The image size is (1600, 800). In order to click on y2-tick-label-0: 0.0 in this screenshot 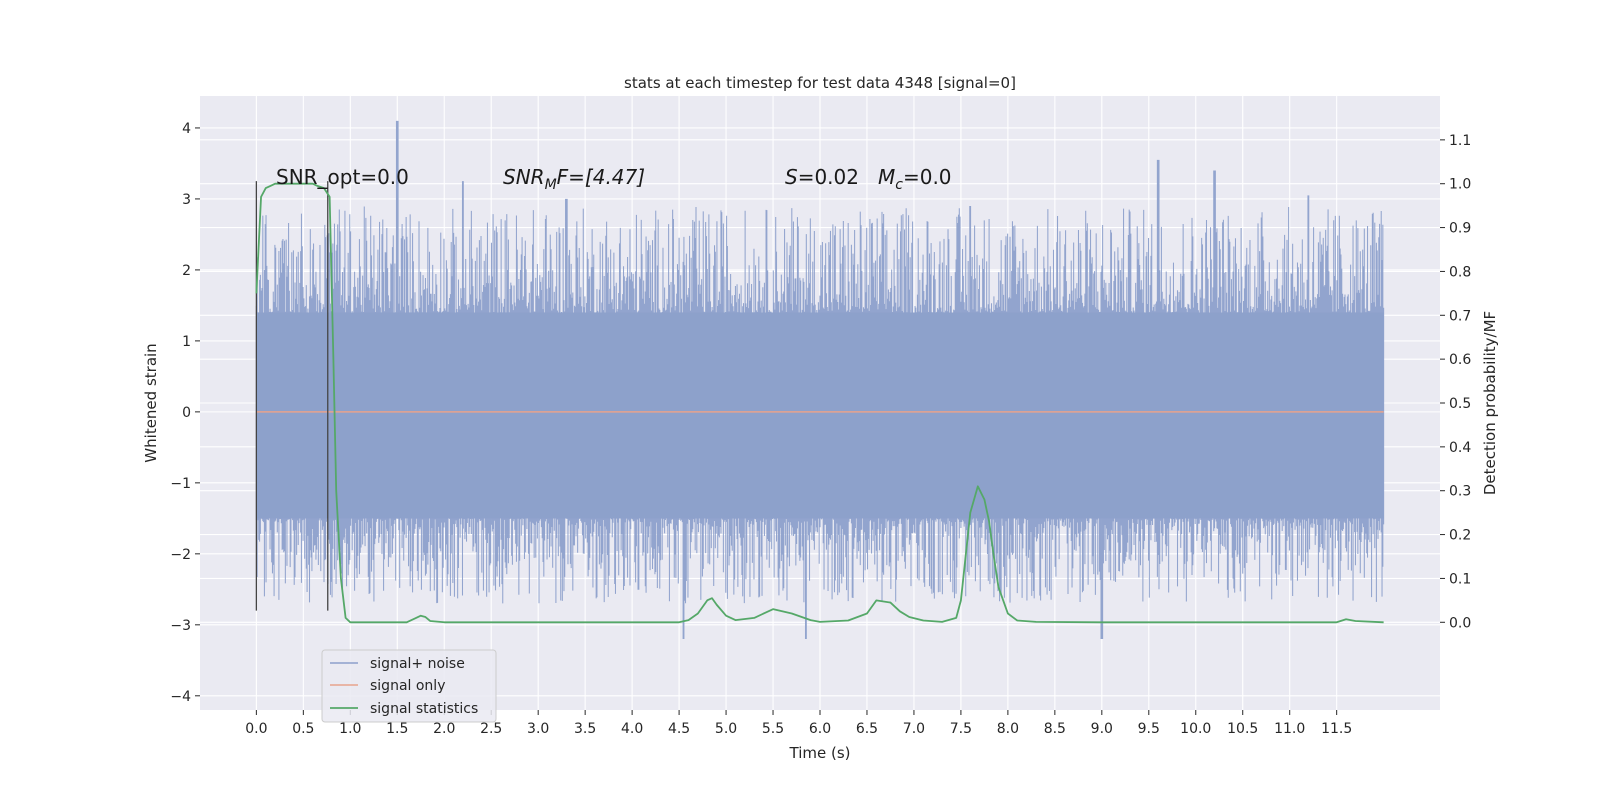, I will do `click(1460, 623)`.